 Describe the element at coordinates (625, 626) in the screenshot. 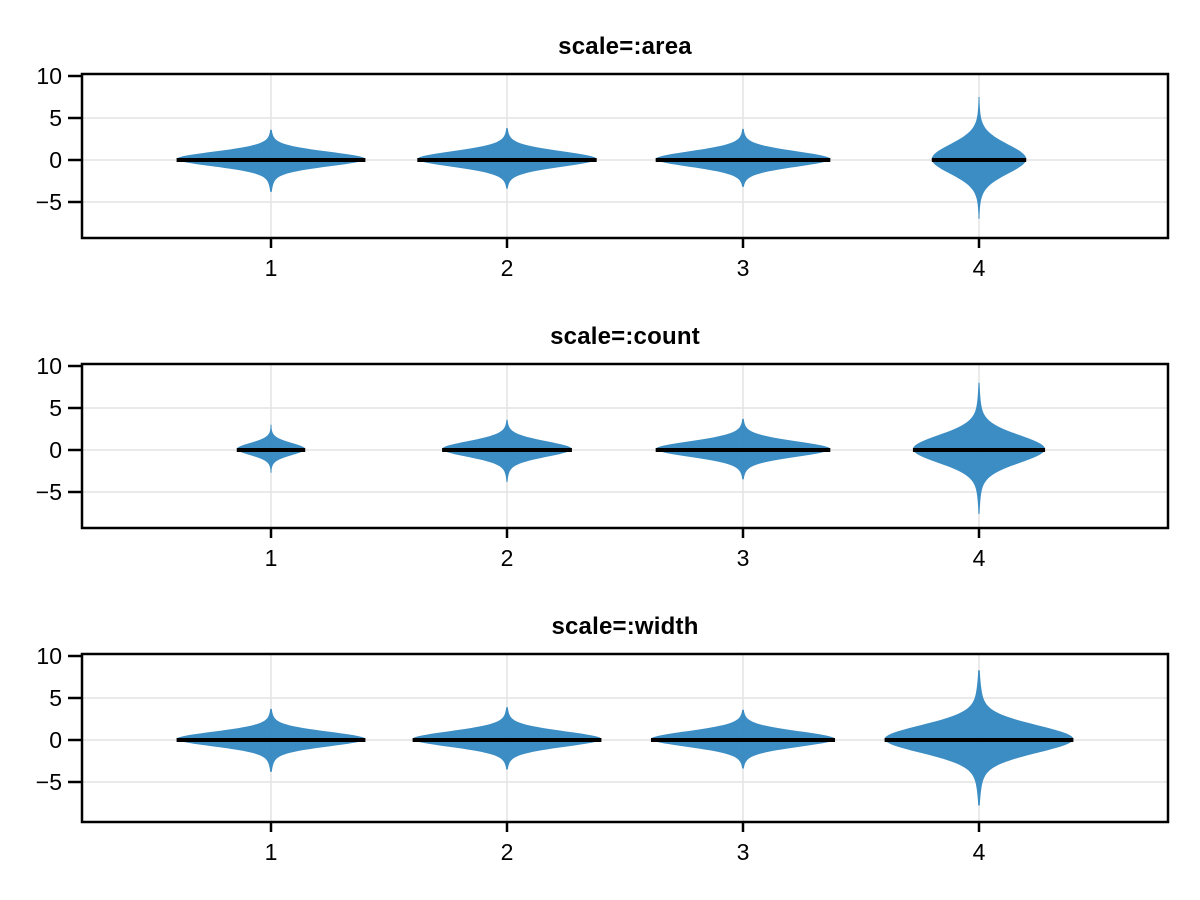

I see `subplot-title-width: scale=:width` at that location.